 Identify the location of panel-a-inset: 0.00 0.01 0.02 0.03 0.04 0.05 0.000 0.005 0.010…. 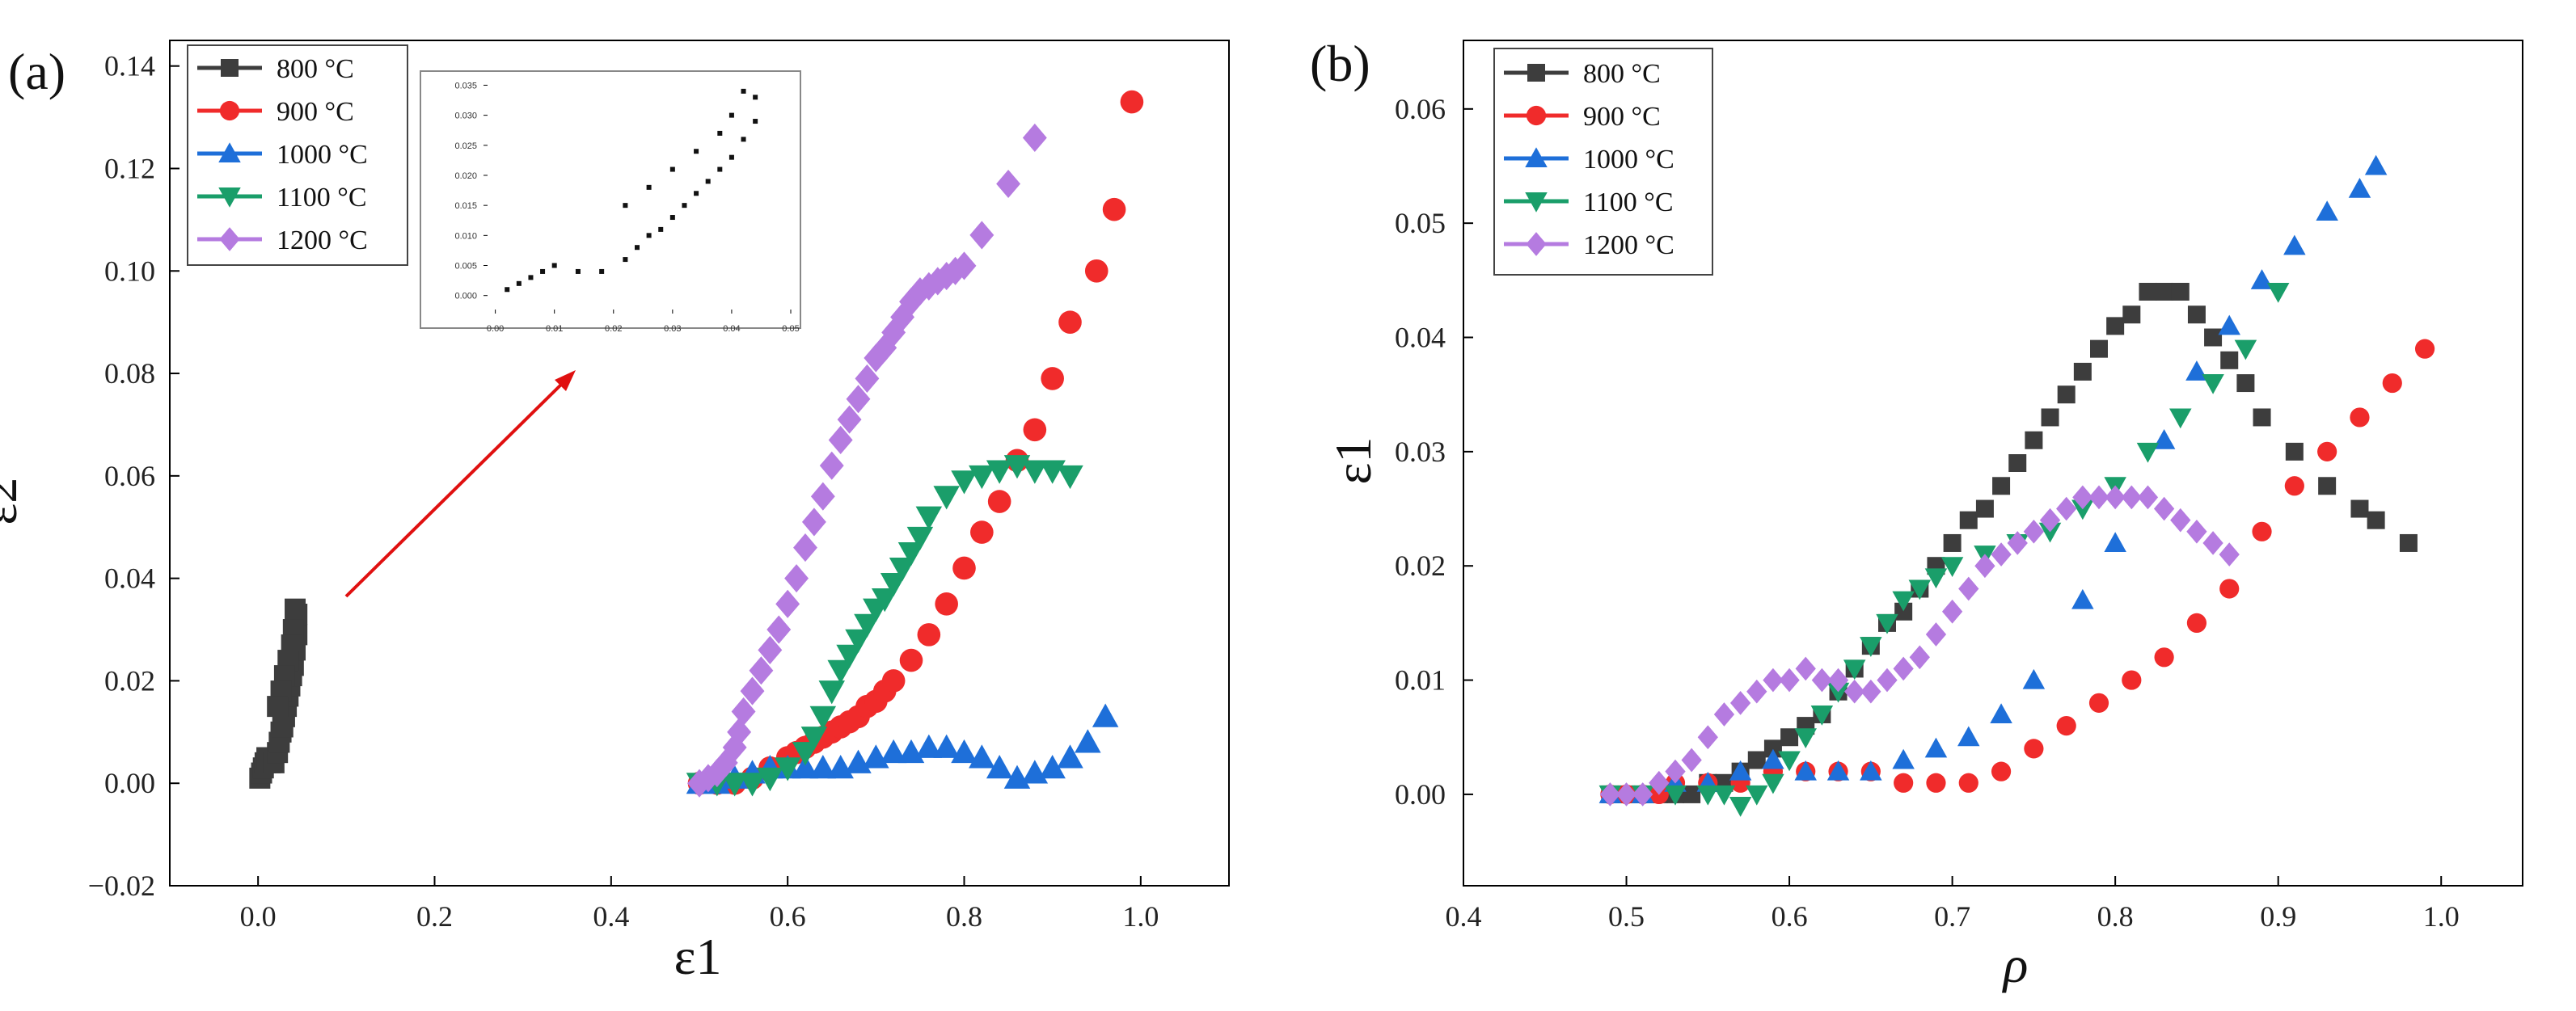
(610, 202).